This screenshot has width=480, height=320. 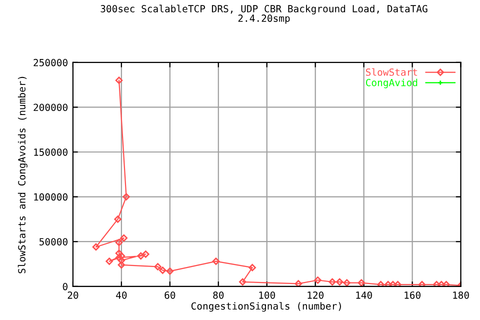 What do you see at coordinates (392, 72) in the screenshot?
I see `legend-label: SlowStart` at bounding box center [392, 72].